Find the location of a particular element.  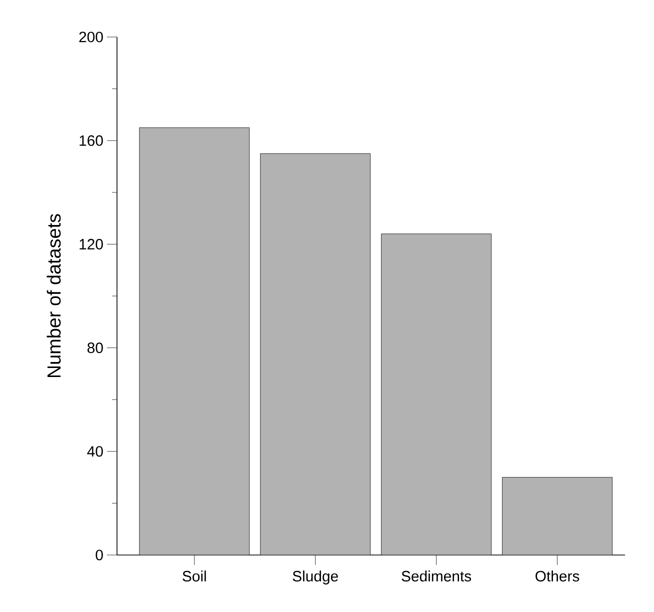

x-tick-label: Sludge is located at coordinates (315, 577).